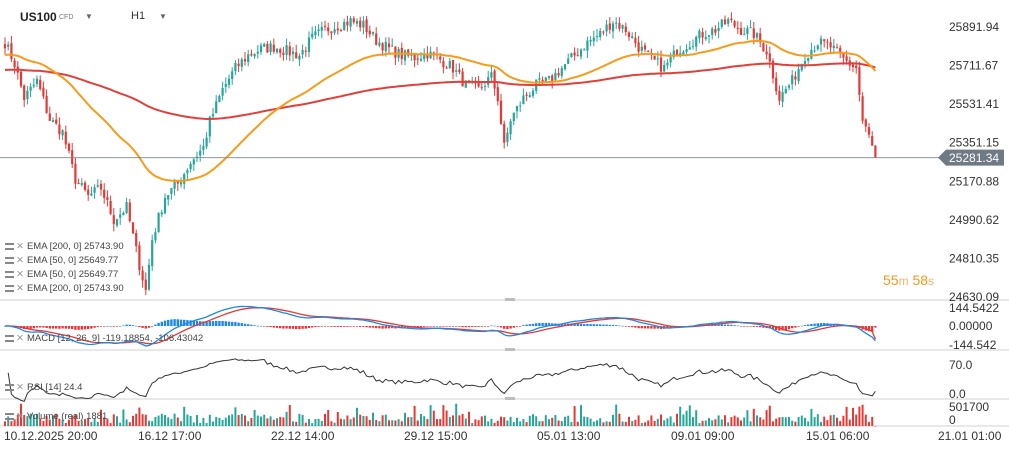 Image resolution: width=1009 pixels, height=450 pixels. I want to click on legend-item-ema-50: ✕ EMA [50, 0] 25649.77, so click(61, 274).